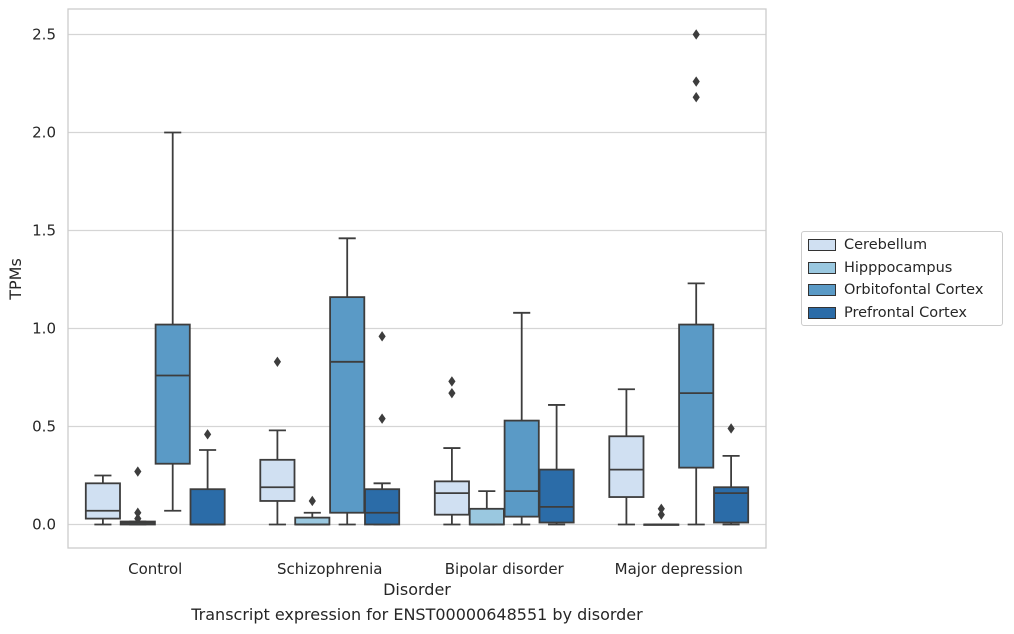 The width and height of the screenshot is (1014, 634). I want to click on y-tick-label: 1.0, so click(44, 328).